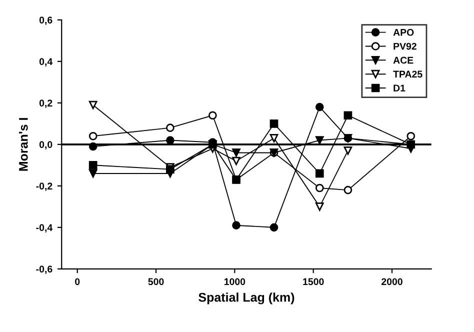  What do you see at coordinates (44, 186) in the screenshot?
I see `y-tick-label: -0,2` at bounding box center [44, 186].